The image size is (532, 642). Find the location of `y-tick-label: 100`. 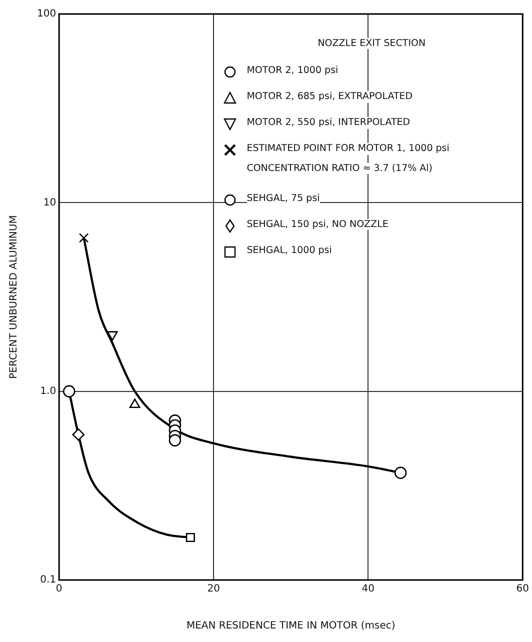

y-tick-label: 100 is located at coordinates (46, 14).